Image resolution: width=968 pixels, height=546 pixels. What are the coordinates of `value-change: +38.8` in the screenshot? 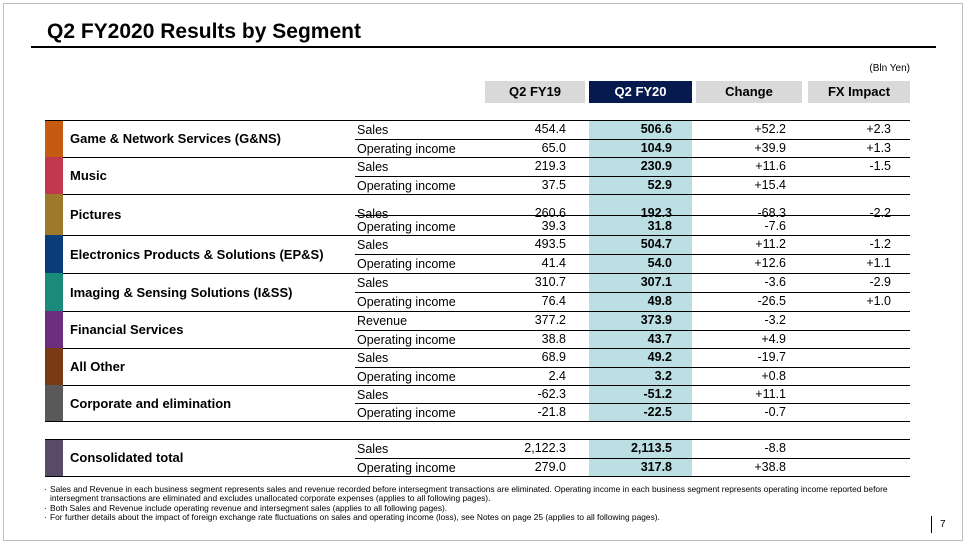 It's located at (770, 466).